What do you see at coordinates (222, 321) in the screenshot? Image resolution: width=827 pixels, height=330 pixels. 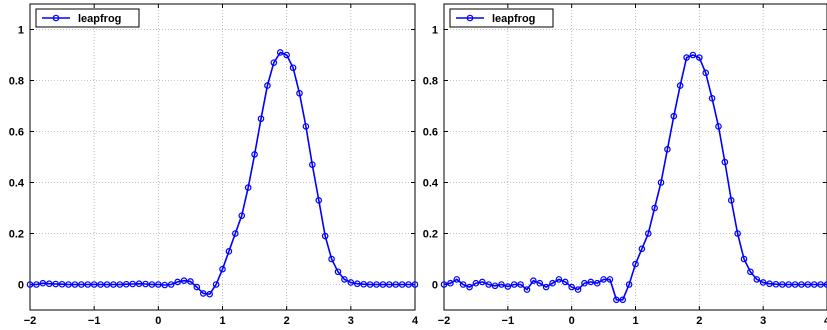 I see `x-tick-label: 1` at bounding box center [222, 321].